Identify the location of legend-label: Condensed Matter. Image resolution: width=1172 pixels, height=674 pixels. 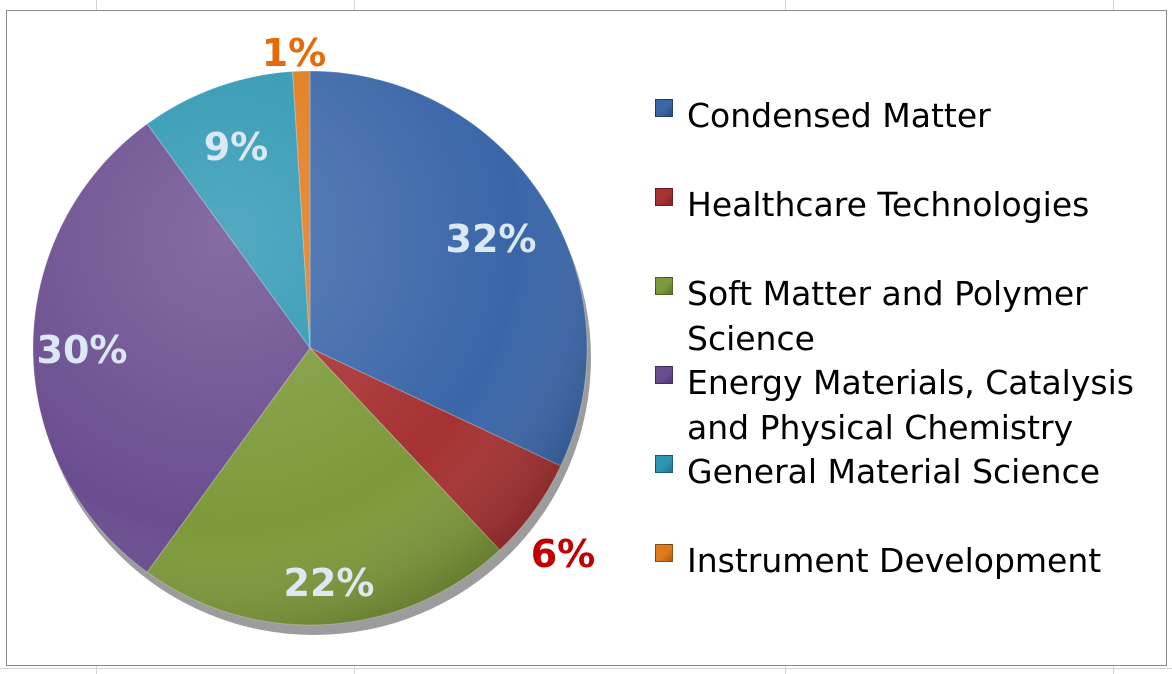
(839, 115).